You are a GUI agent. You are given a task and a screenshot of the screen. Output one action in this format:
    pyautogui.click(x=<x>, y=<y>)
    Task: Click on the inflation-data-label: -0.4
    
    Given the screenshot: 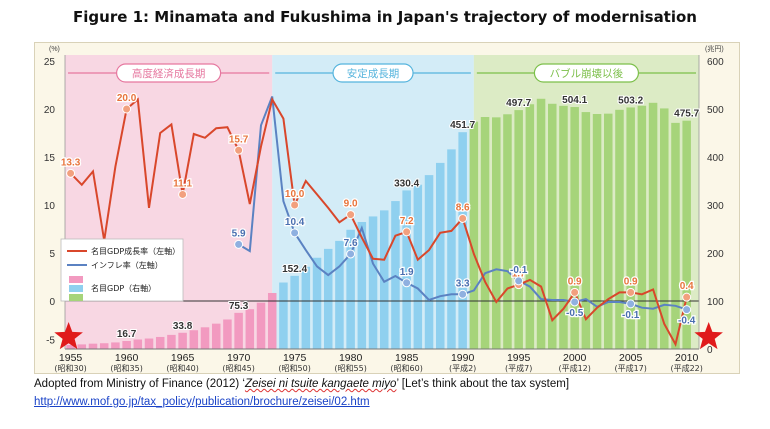 What is the action you would take?
    pyautogui.click(x=687, y=321)
    